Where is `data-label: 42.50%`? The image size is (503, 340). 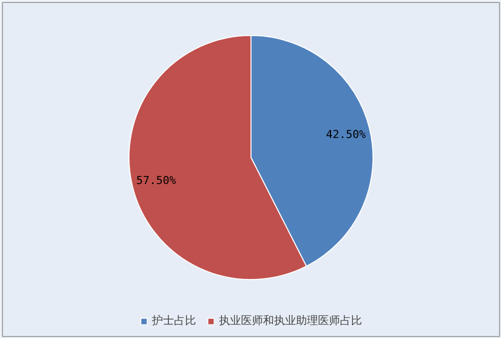
data-label: 42.50% is located at coordinates (346, 135).